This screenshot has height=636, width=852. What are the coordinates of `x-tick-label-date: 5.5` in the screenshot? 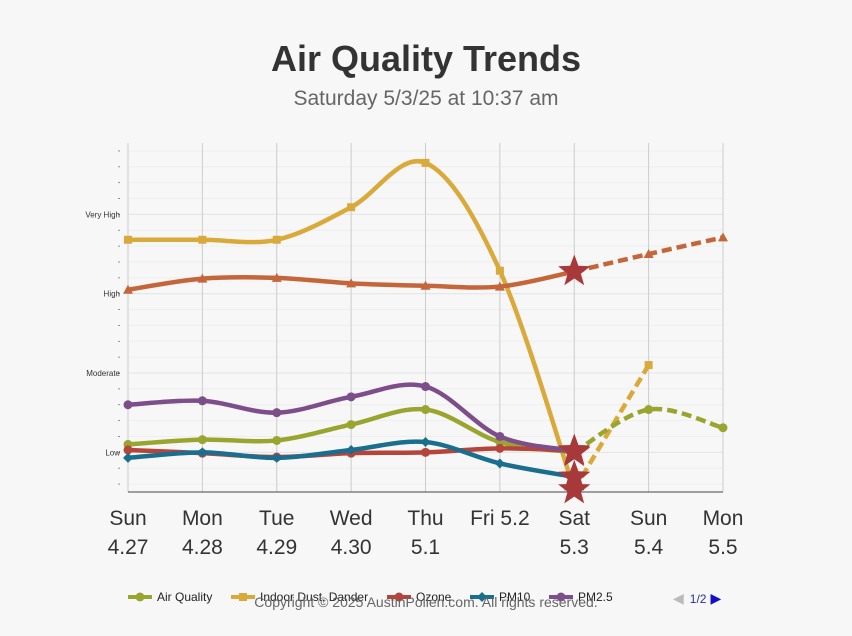 It's located at (722, 547).